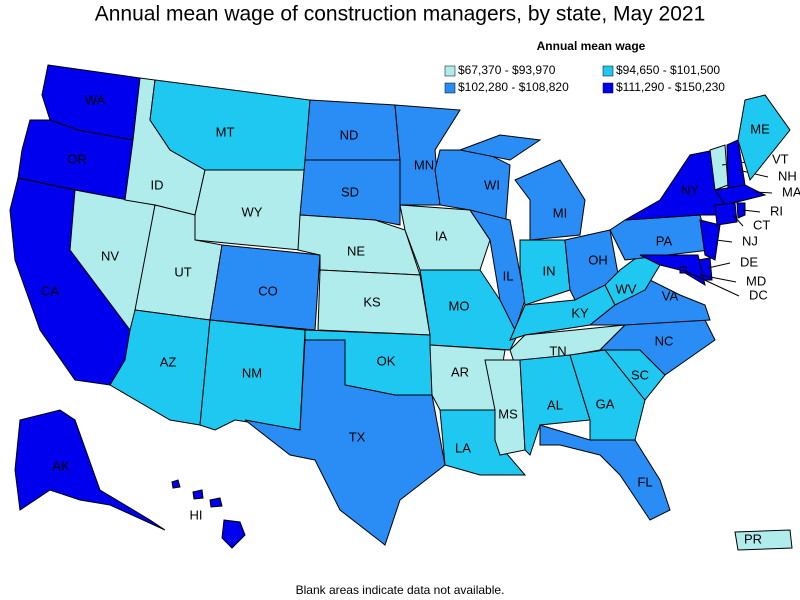 This screenshot has width=800, height=600. What do you see at coordinates (780, 158) in the screenshot?
I see `state-label: VT` at bounding box center [780, 158].